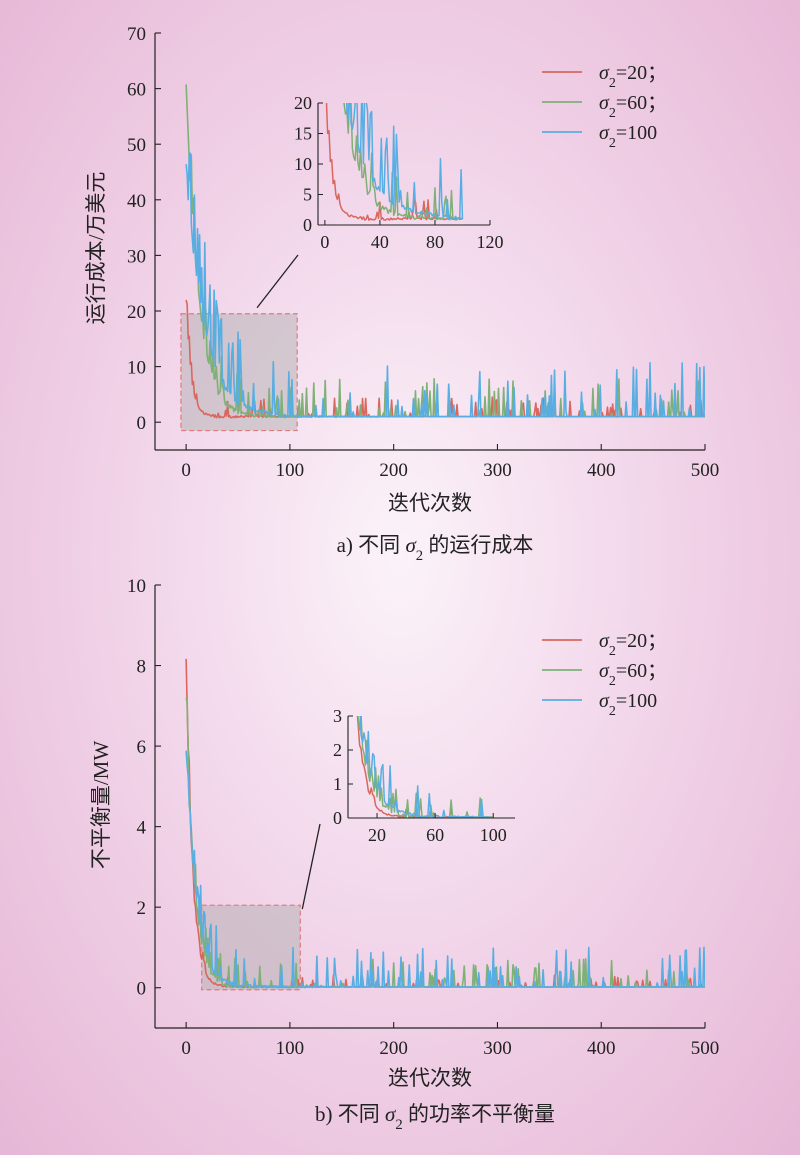 This screenshot has height=1155, width=800. I want to click on caption-suffix: 的运行成本, so click(478, 545).